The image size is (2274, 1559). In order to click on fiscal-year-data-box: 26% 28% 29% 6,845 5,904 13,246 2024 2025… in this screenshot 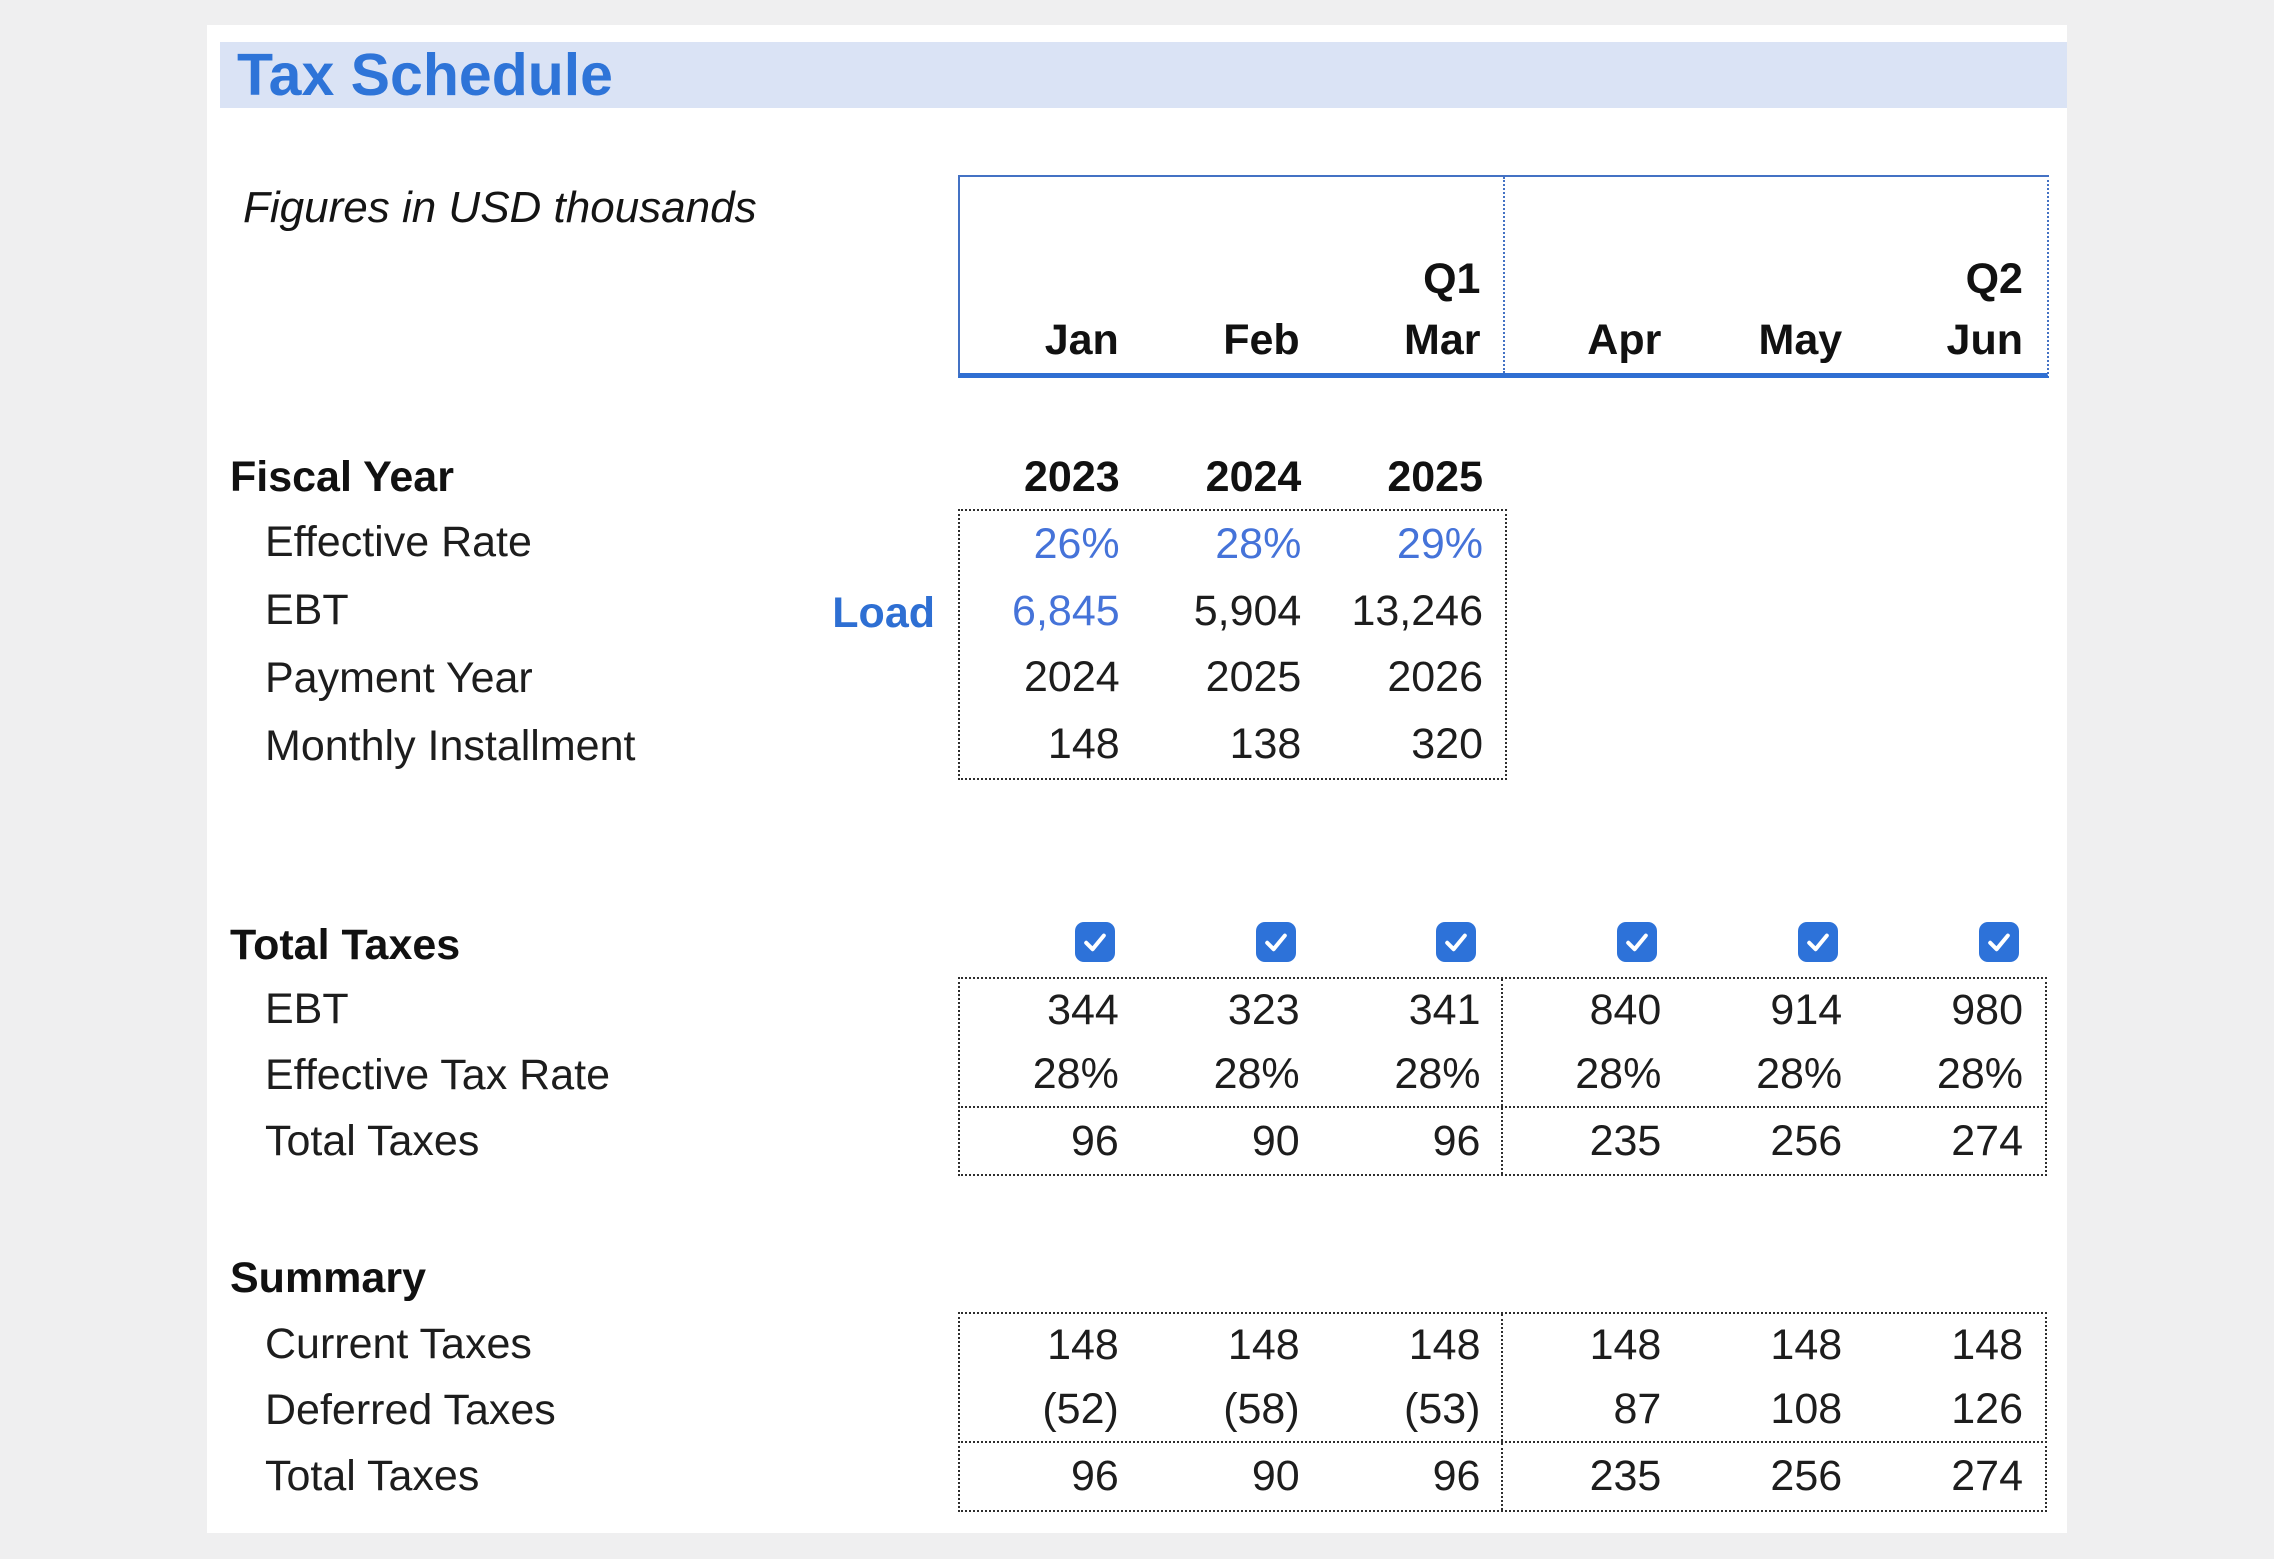, I will do `click(1232, 644)`.